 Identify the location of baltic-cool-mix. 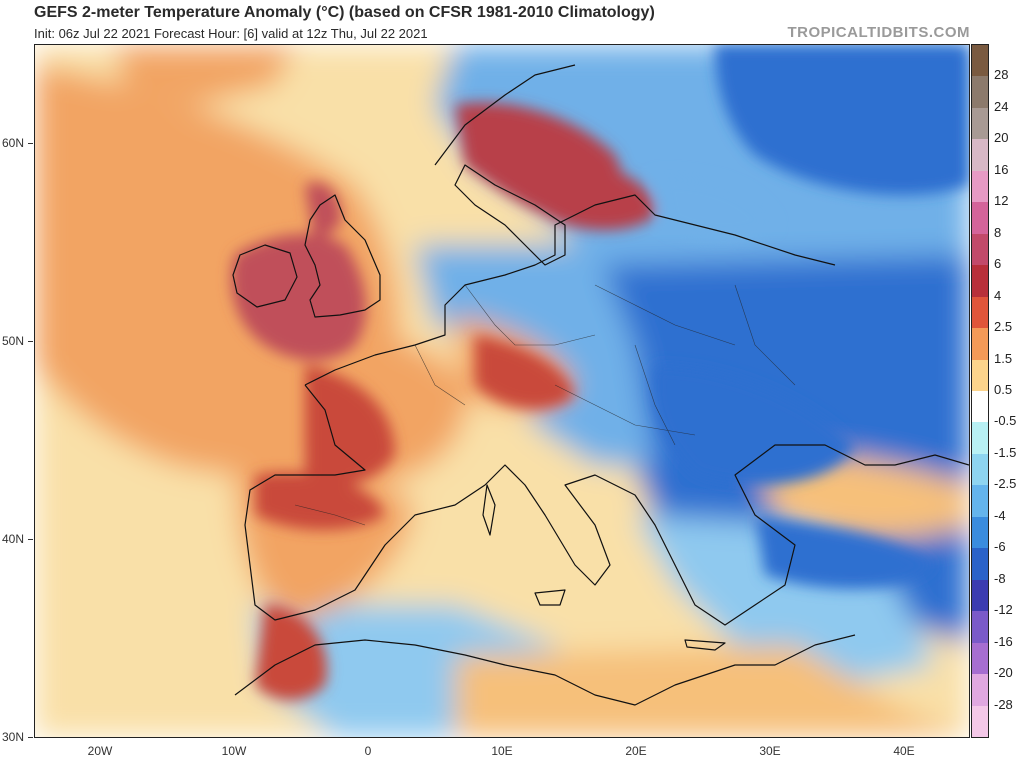
(715, 207).